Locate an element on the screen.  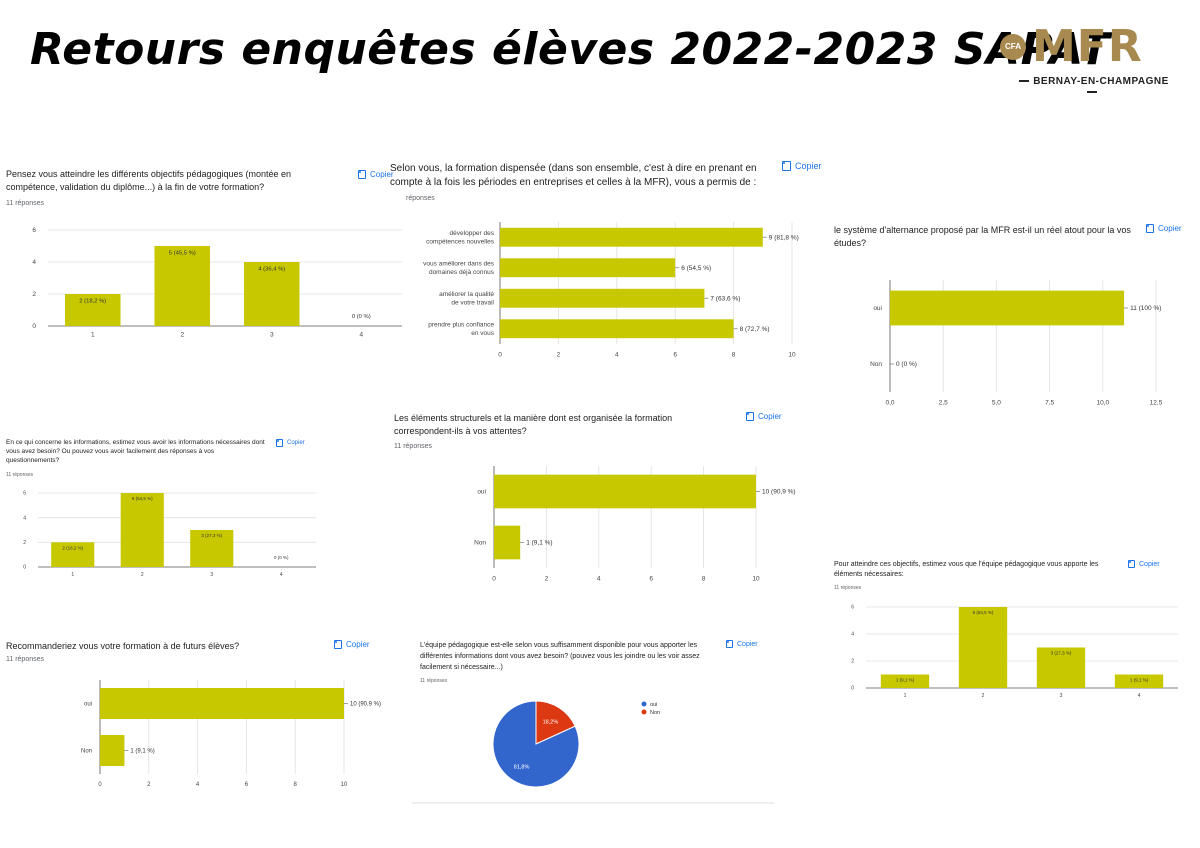
category-label: de votre travail is located at coordinates (472, 303).